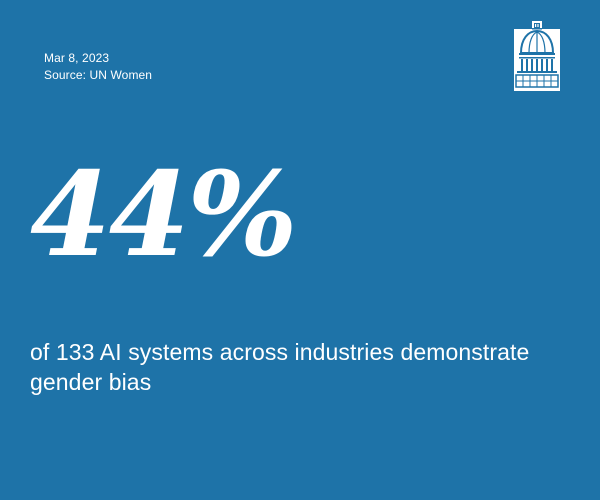  What do you see at coordinates (77, 58) in the screenshot?
I see `date-label: Mar 8, 2023` at bounding box center [77, 58].